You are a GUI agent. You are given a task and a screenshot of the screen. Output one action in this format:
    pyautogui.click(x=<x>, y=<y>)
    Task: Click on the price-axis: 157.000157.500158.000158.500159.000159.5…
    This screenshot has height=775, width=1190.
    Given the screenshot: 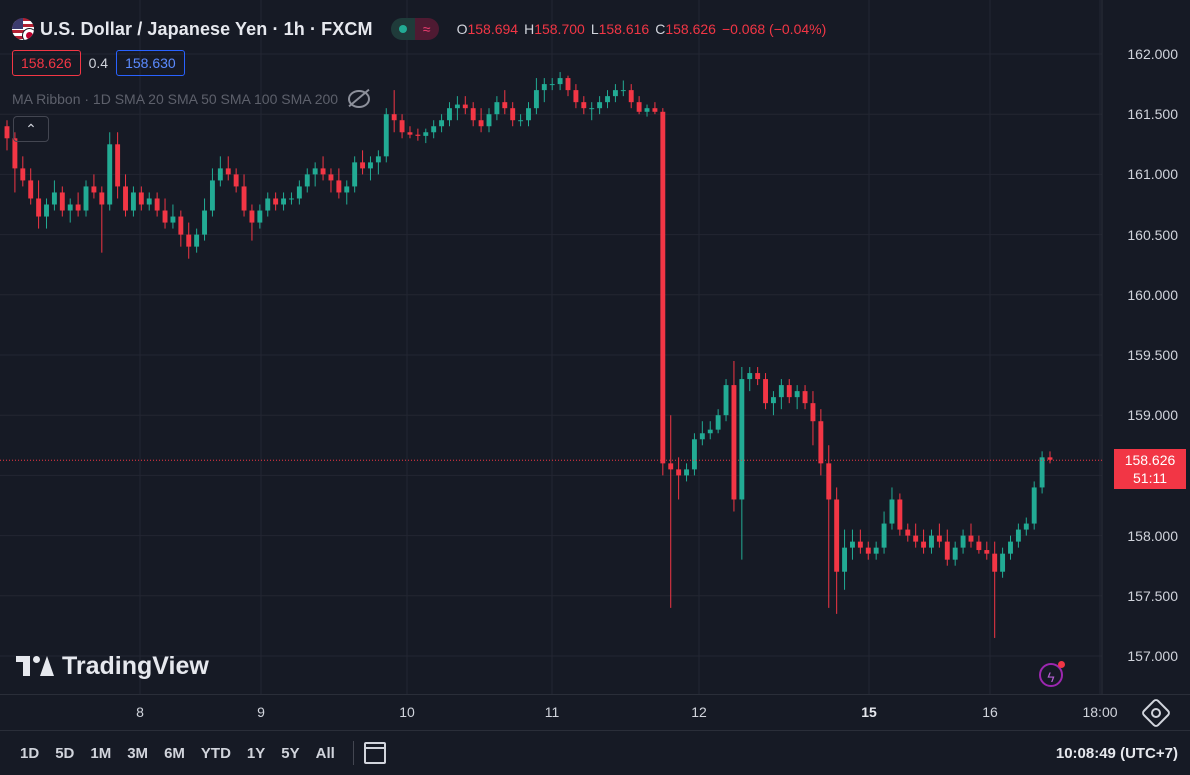 What is the action you would take?
    pyautogui.click(x=1138, y=347)
    